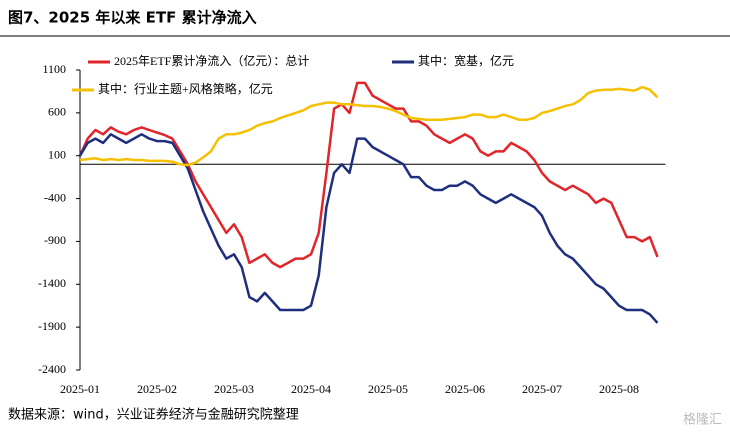 Image resolution: width=730 pixels, height=442 pixels. Describe the element at coordinates (52, 326) in the screenshot. I see `y-tick-label: -1900` at that location.